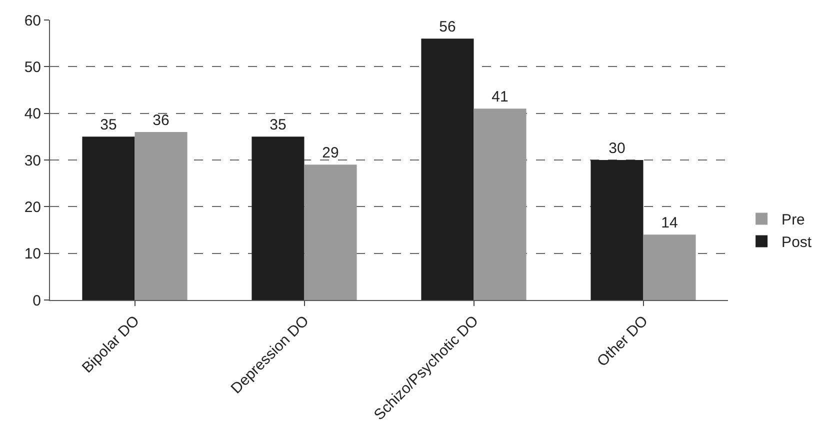 This screenshot has height=440, width=830. Describe the element at coordinates (32, 114) in the screenshot. I see `y-tick-label: 40` at that location.